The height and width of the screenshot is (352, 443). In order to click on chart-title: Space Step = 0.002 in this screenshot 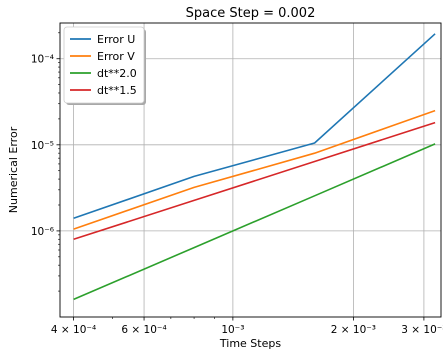, I will do `click(251, 13)`.